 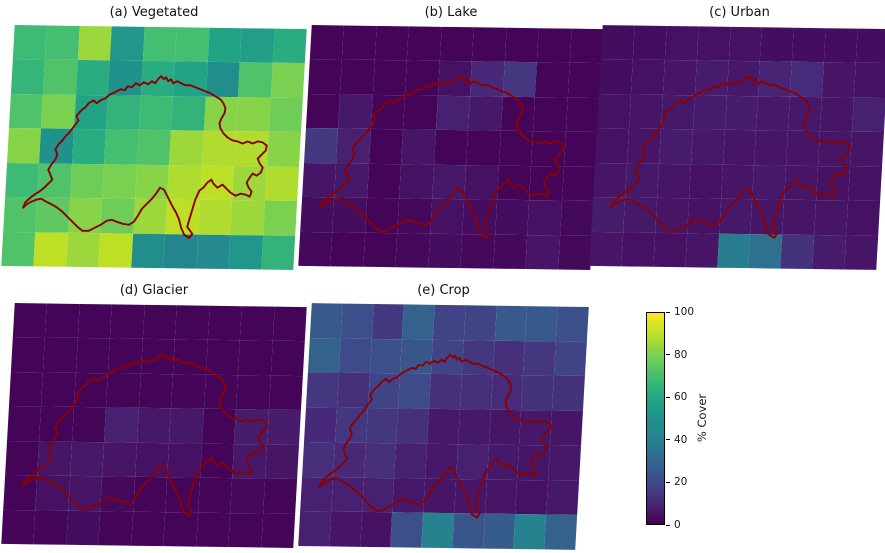 I want to click on colorbar-tick-label: 100, so click(x=684, y=312).